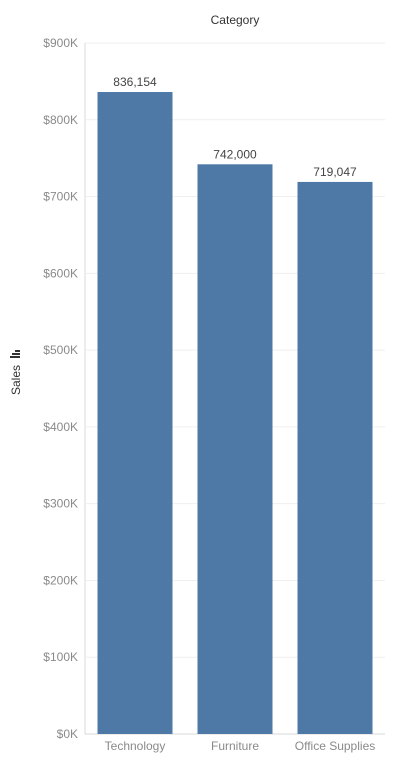  What do you see at coordinates (60, 120) in the screenshot?
I see `y-tick-label: $800K` at bounding box center [60, 120].